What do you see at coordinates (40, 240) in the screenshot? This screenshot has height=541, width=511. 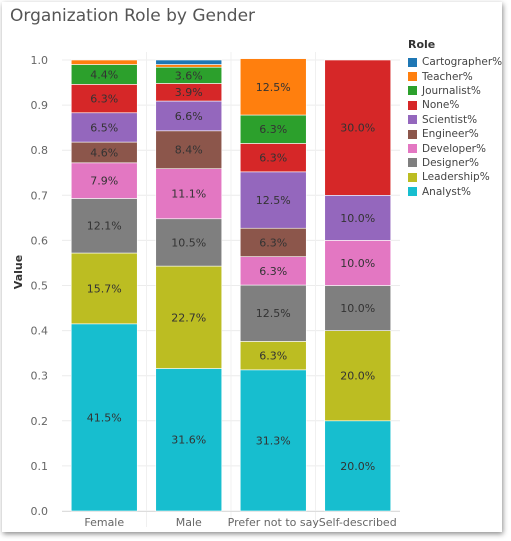 I see `y-tick-label: 0.6` at bounding box center [40, 240].